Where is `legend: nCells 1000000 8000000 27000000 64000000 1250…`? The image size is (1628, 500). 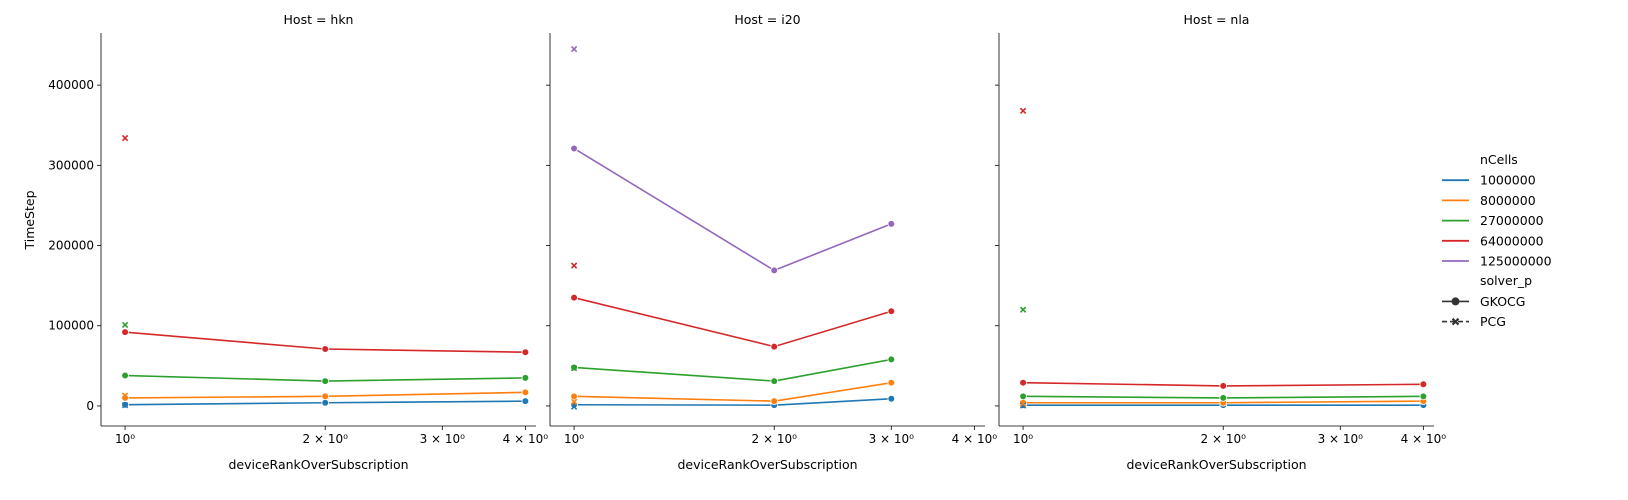
legend: nCells 1000000 8000000 27000000 64000000 1250… is located at coordinates (1497, 240).